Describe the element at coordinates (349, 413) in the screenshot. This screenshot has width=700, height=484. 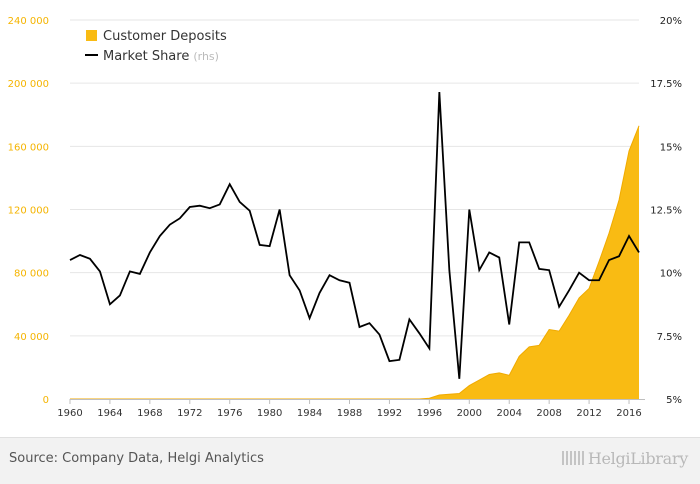
I see `x-tick-label: 1988` at that location.